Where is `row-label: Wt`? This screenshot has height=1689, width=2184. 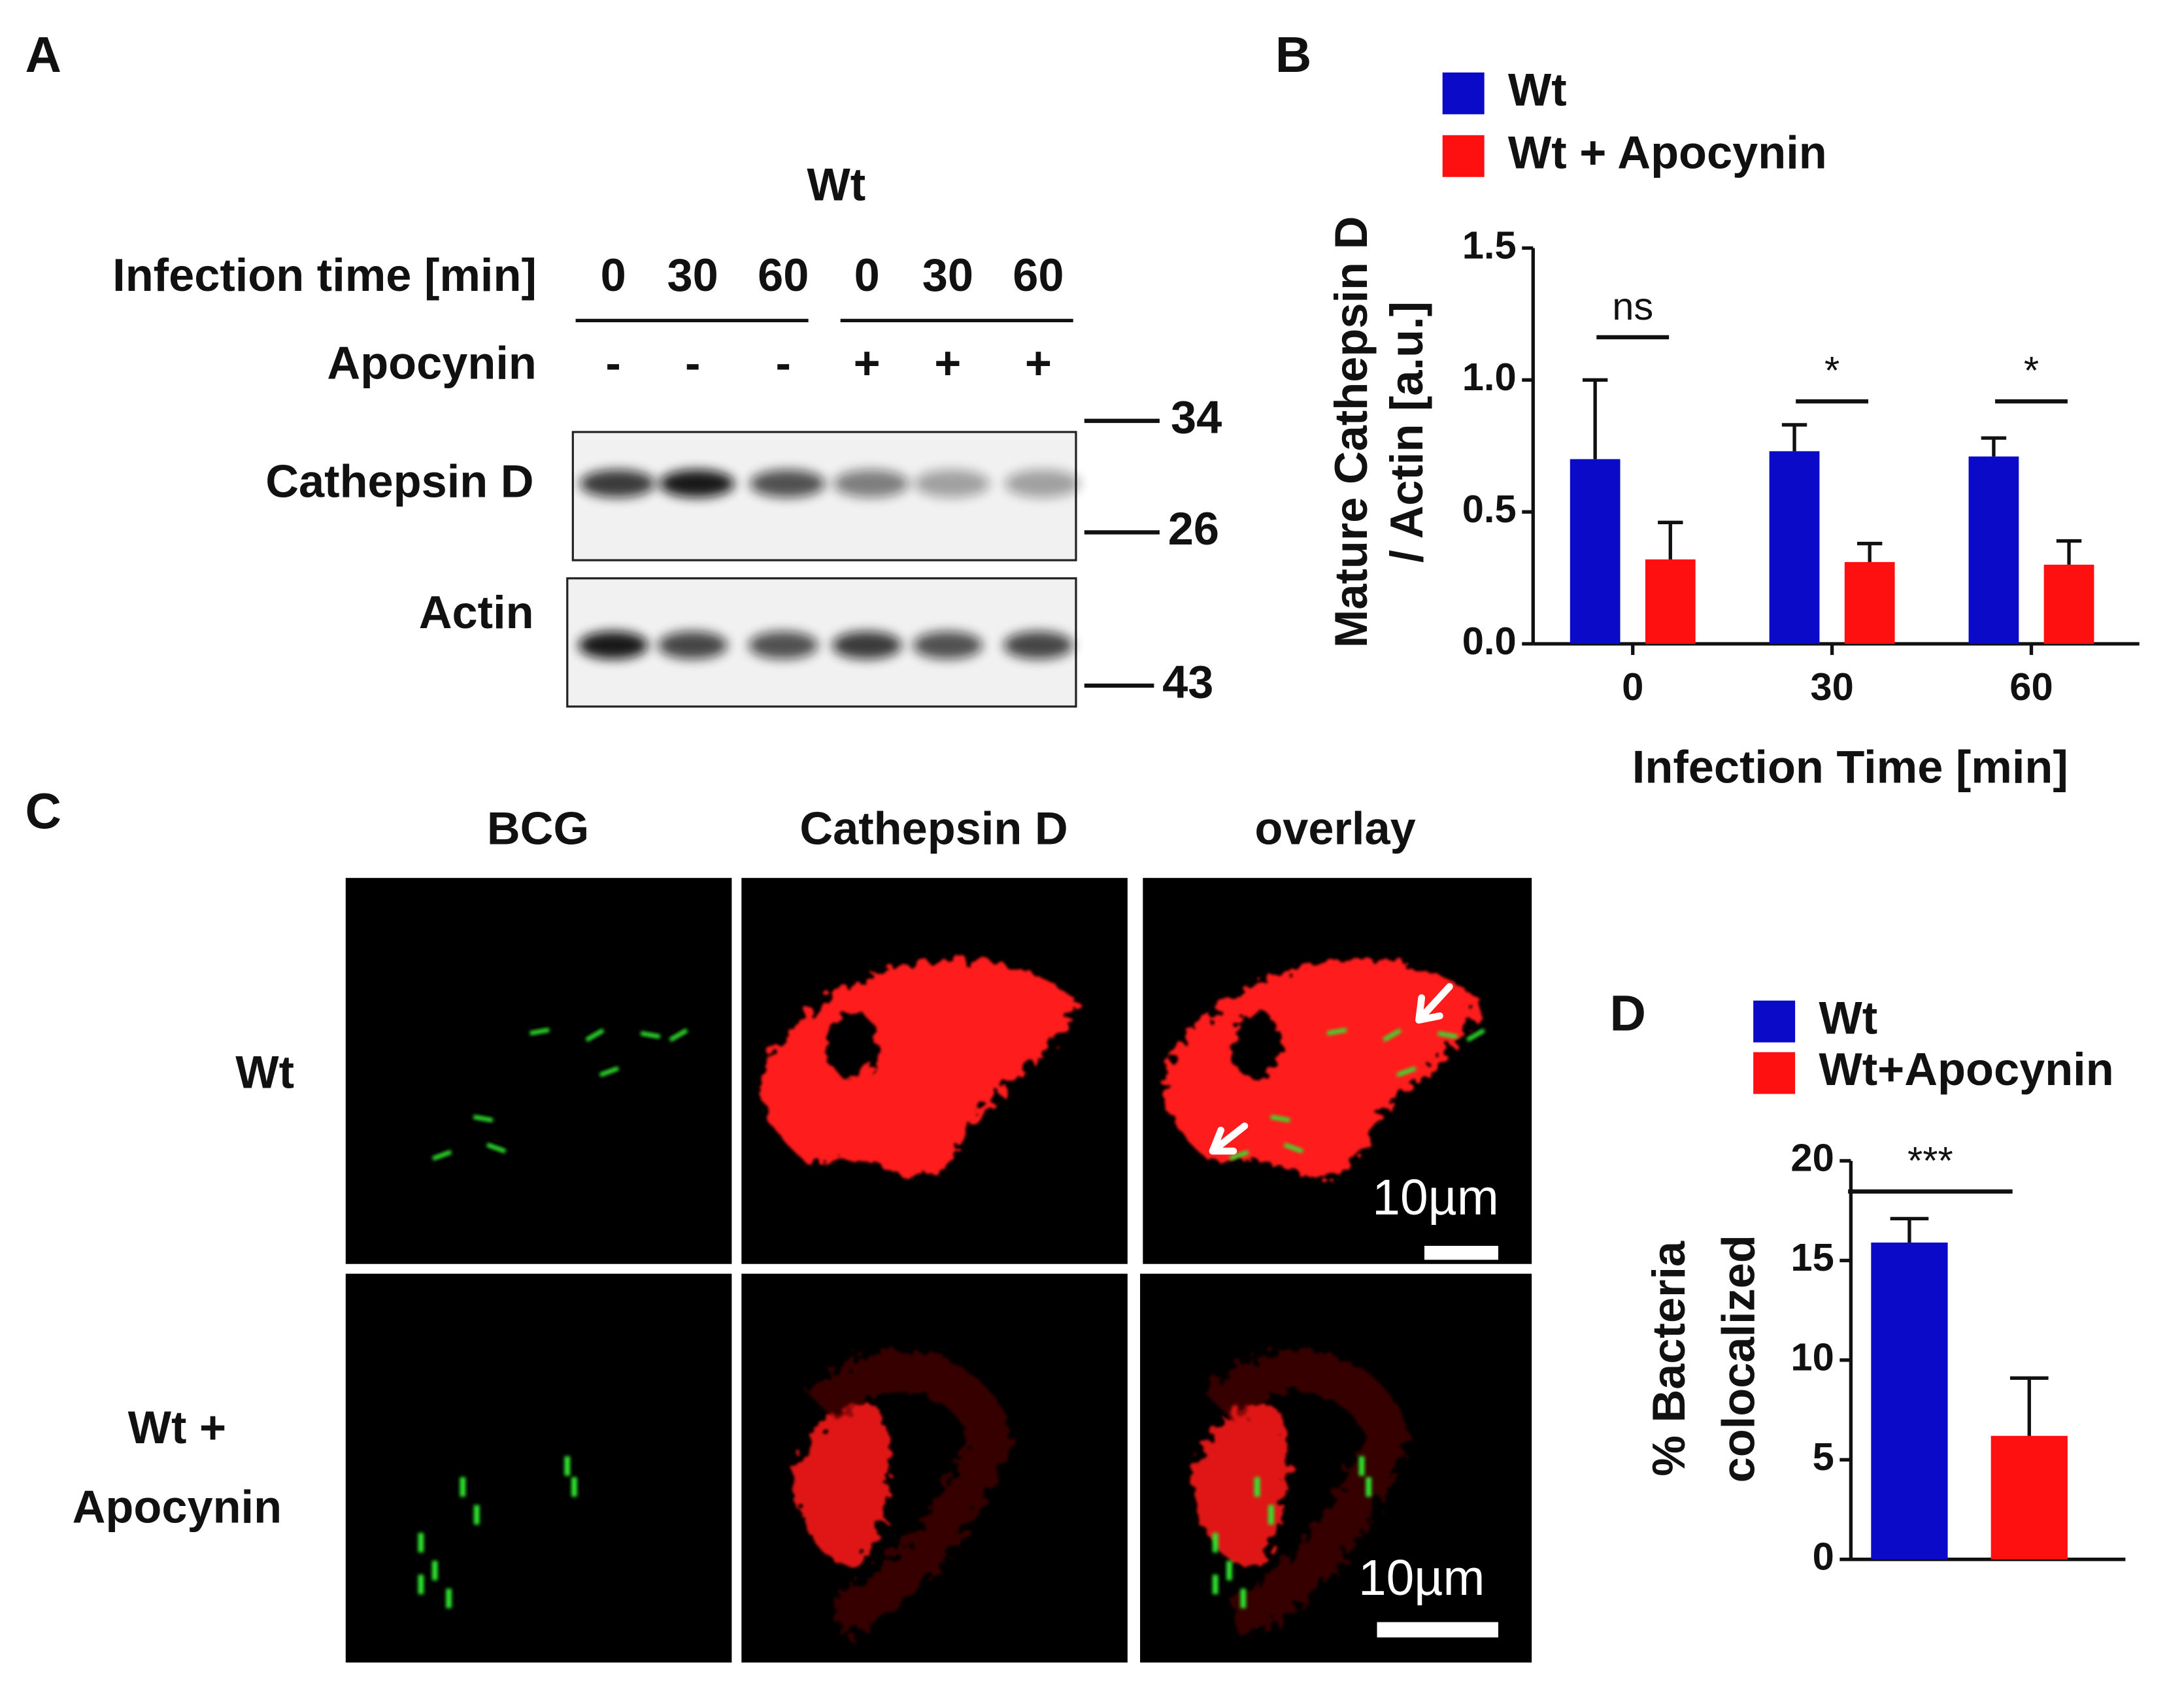 row-label: Wt is located at coordinates (264, 1071).